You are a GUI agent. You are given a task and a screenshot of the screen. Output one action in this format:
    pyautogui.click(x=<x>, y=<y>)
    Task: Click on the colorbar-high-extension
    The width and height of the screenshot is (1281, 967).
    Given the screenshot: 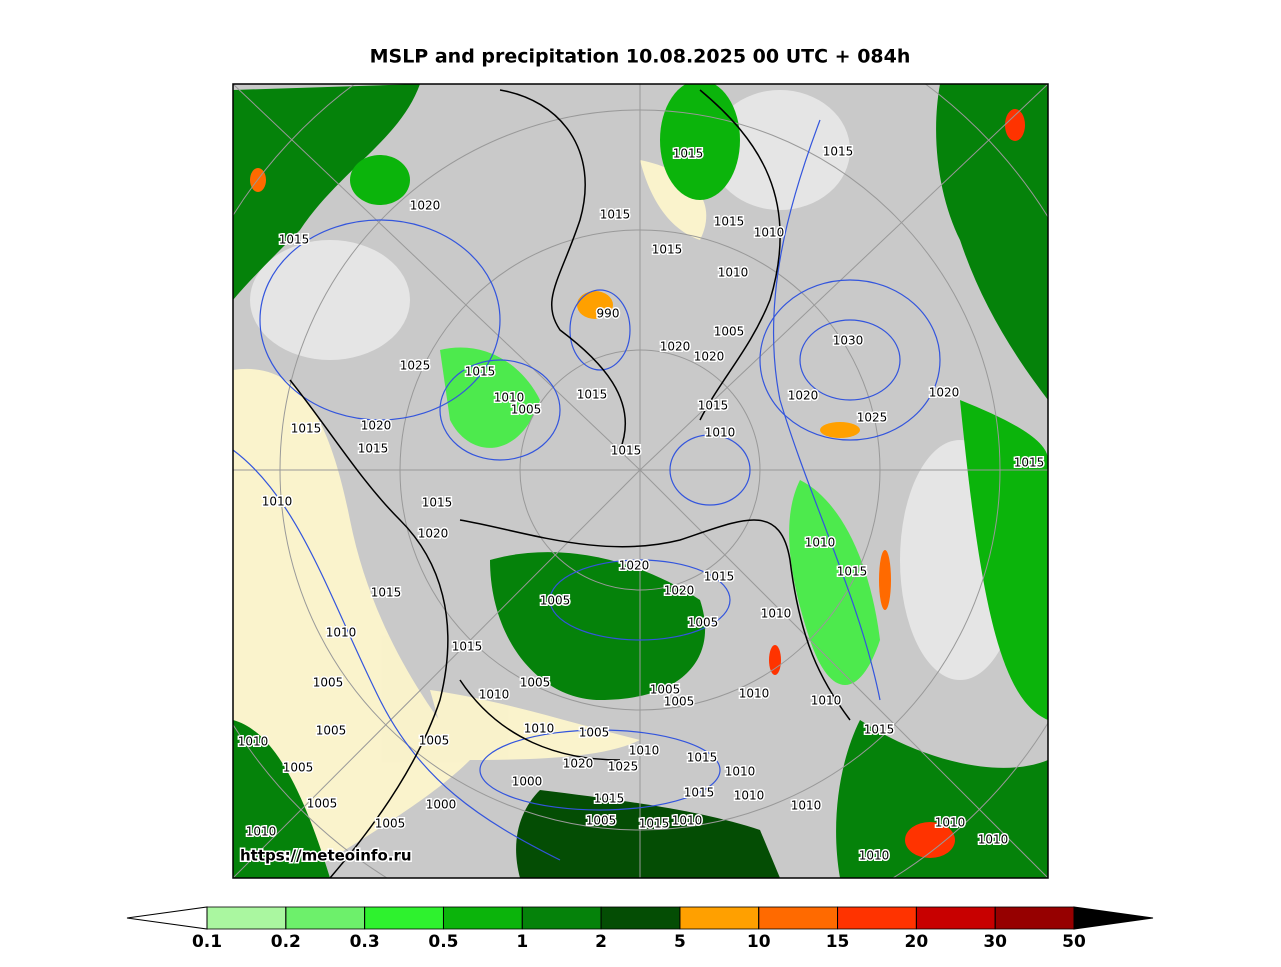 What is the action you would take?
    pyautogui.click(x=1113, y=918)
    